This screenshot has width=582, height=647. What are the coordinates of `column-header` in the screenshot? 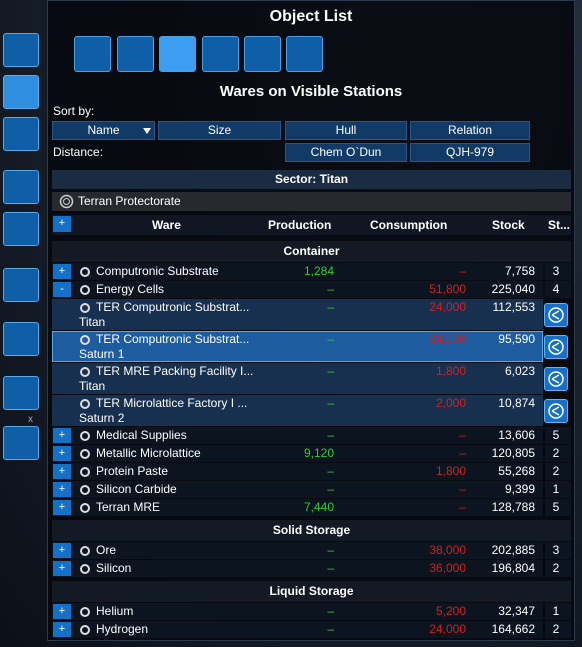 It's located at (311, 225).